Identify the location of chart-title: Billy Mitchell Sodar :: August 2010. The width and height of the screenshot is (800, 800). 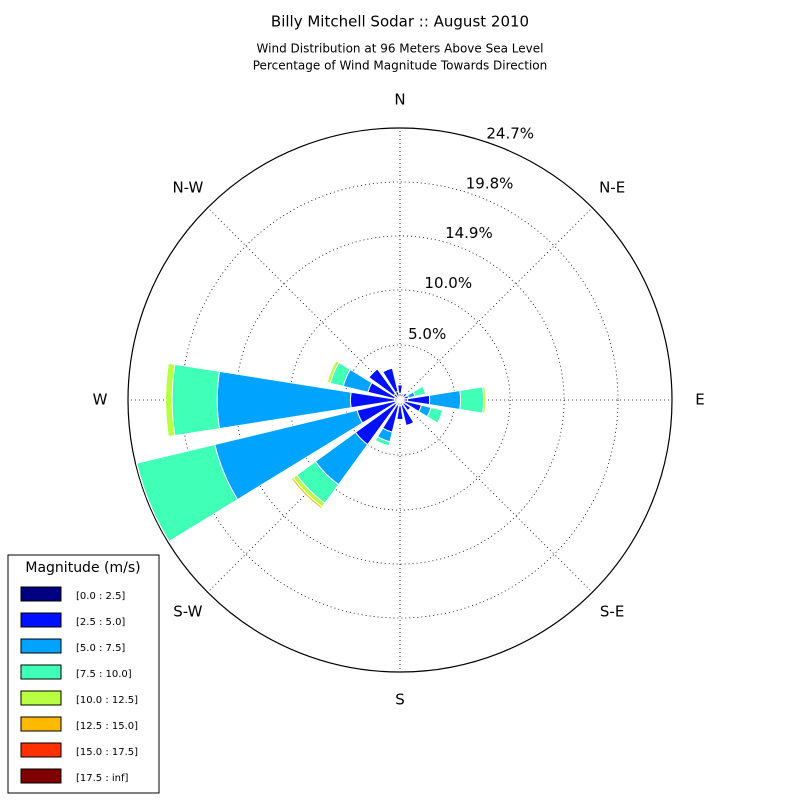
(400, 22).